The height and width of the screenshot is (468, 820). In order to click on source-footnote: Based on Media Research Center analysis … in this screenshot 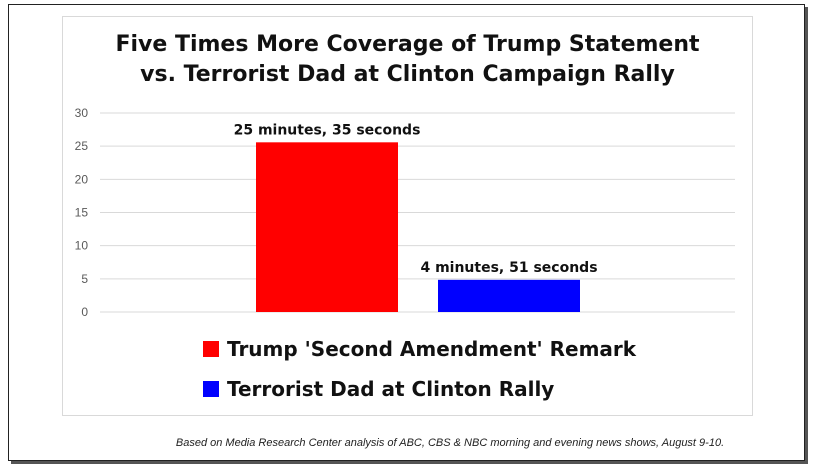, I will do `click(450, 443)`.